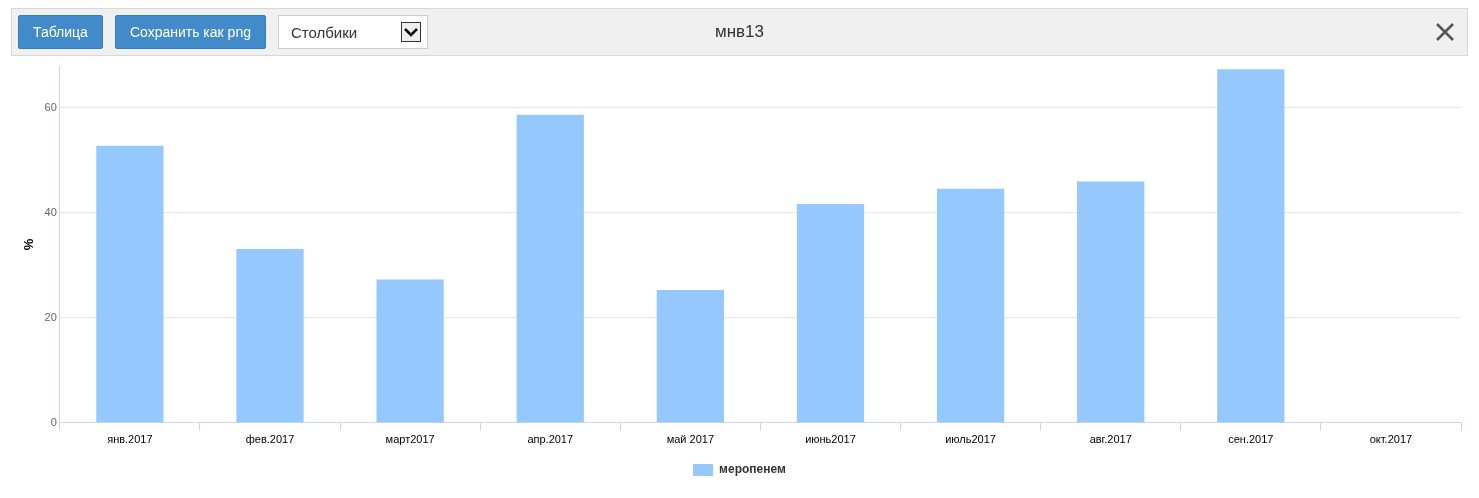  Describe the element at coordinates (739, 31) in the screenshot. I see `chart-title: мнв13` at that location.